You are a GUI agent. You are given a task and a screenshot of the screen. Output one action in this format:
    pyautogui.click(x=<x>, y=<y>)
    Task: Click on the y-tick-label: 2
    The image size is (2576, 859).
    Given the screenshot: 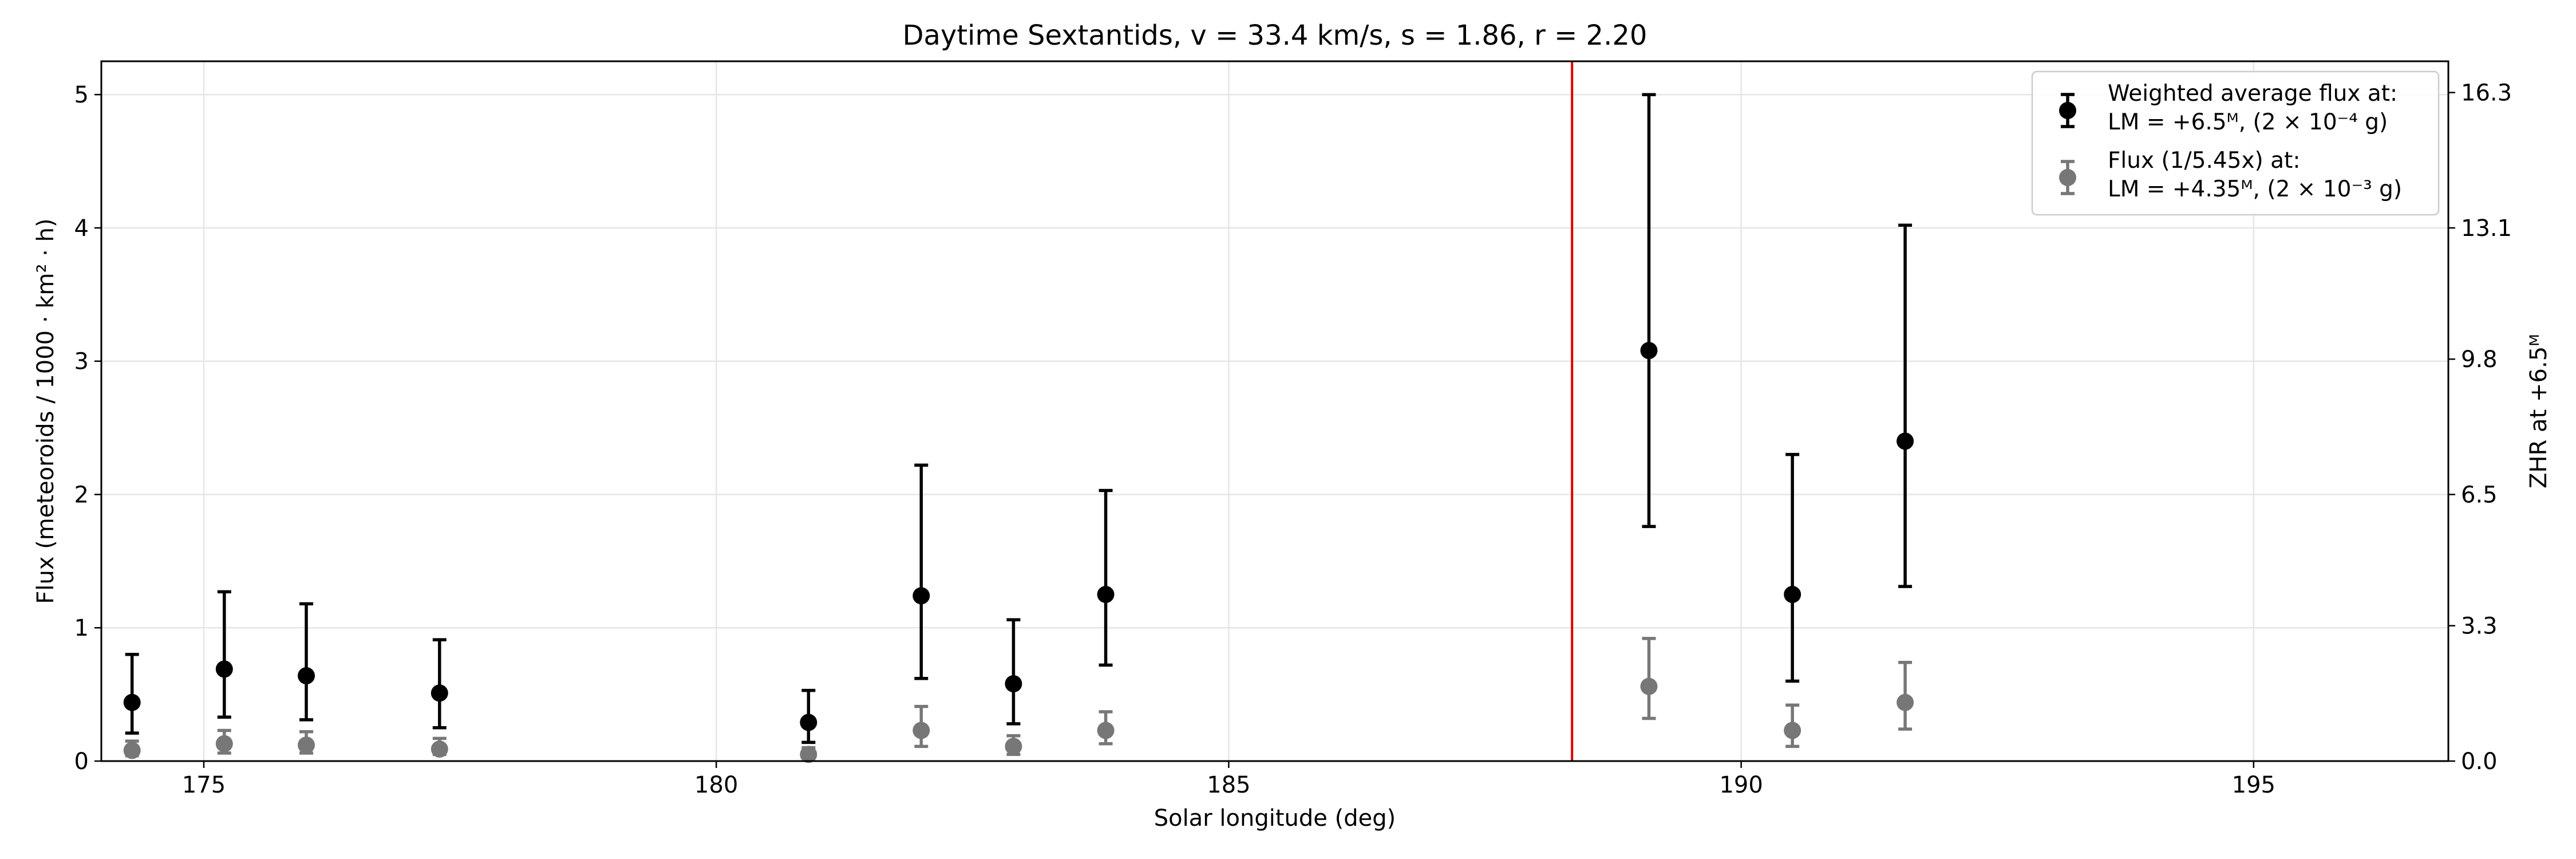 What is the action you would take?
    pyautogui.click(x=81, y=495)
    